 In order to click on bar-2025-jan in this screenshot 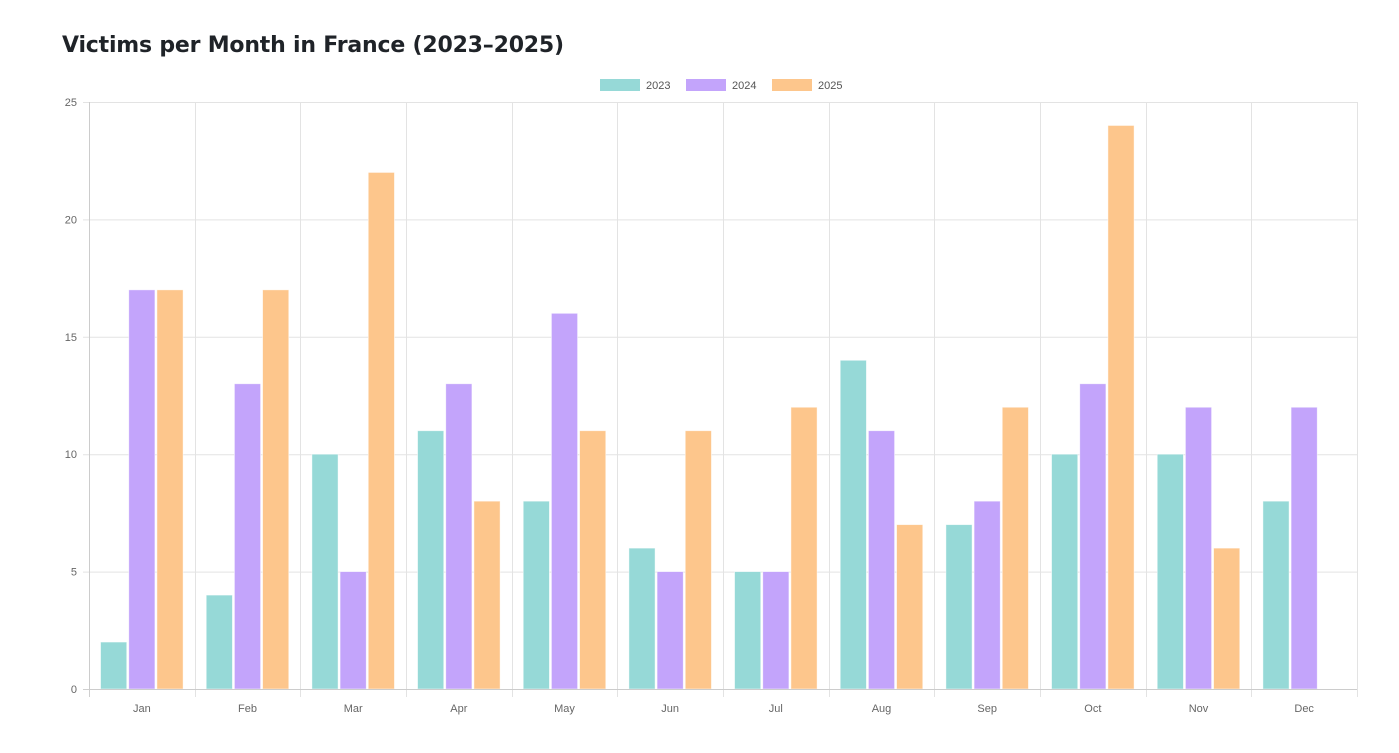, I will do `click(170, 489)`.